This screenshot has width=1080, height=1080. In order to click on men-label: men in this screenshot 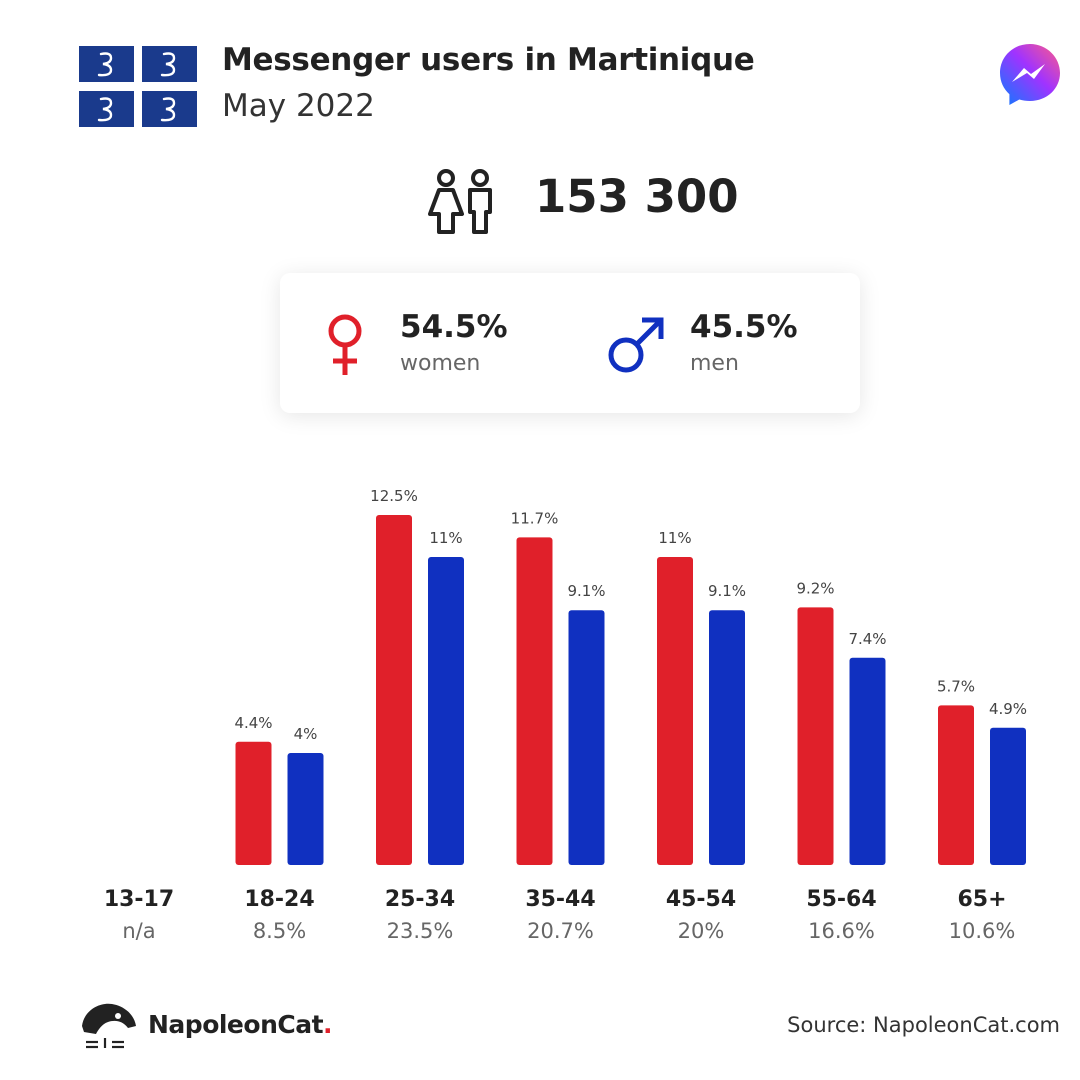, I will do `click(714, 363)`.